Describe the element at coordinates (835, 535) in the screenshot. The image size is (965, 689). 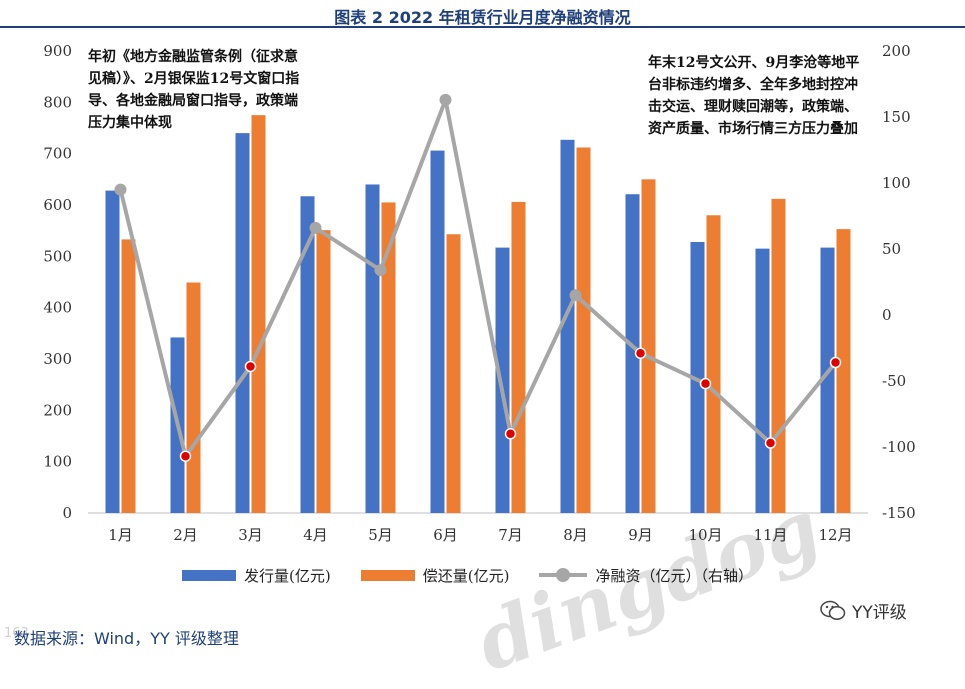
I see `x-axis-tick: 12月` at that location.